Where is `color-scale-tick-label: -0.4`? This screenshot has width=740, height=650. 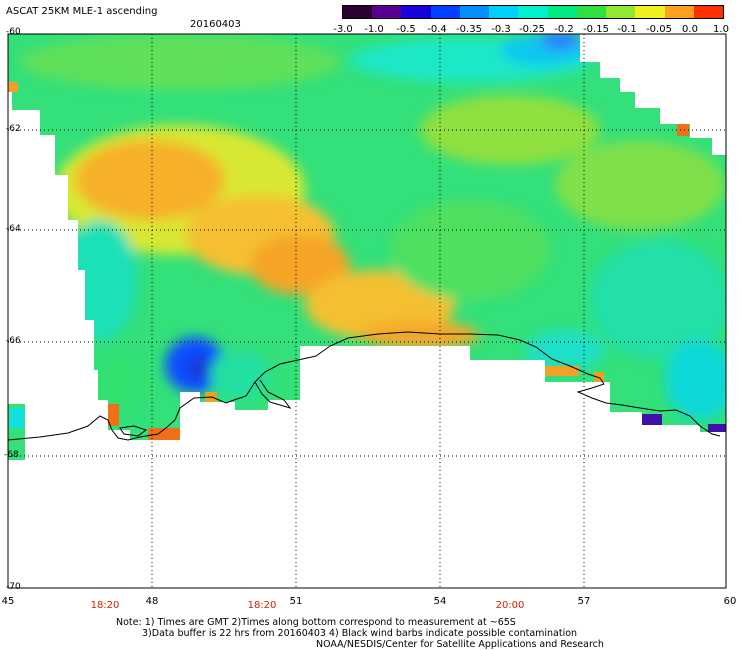
color-scale-tick-label: -0.4 is located at coordinates (437, 29).